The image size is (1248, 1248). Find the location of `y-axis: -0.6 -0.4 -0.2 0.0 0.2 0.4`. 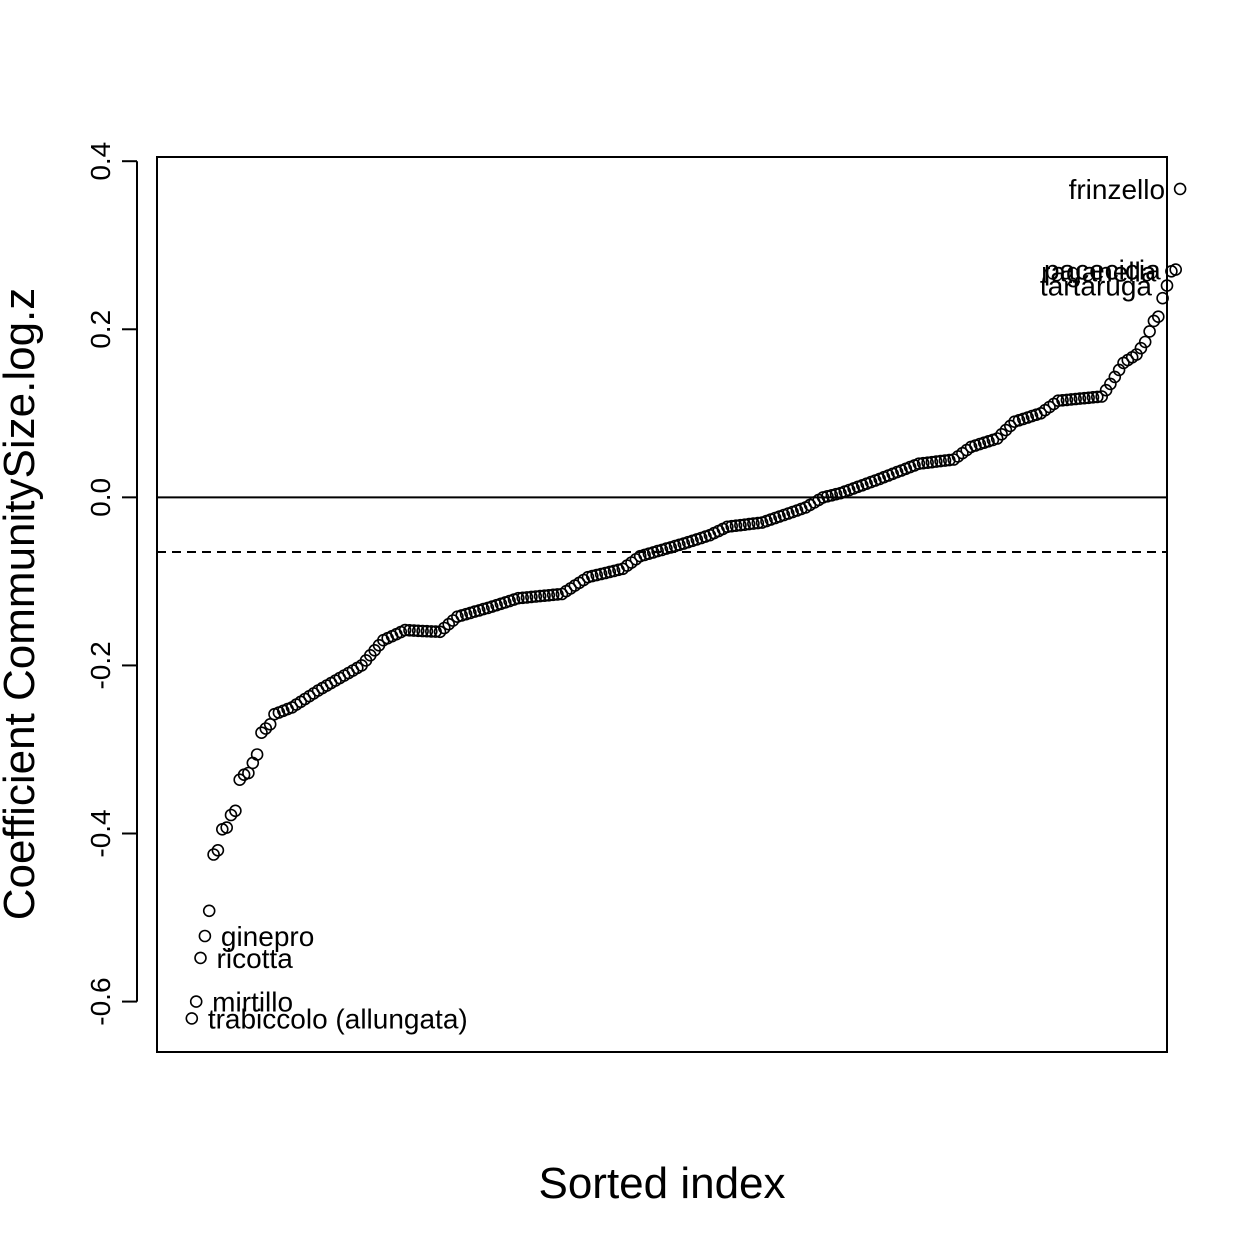

y-axis: -0.6 -0.4 -0.2 0.0 0.2 0.4 is located at coordinates (111, 584).